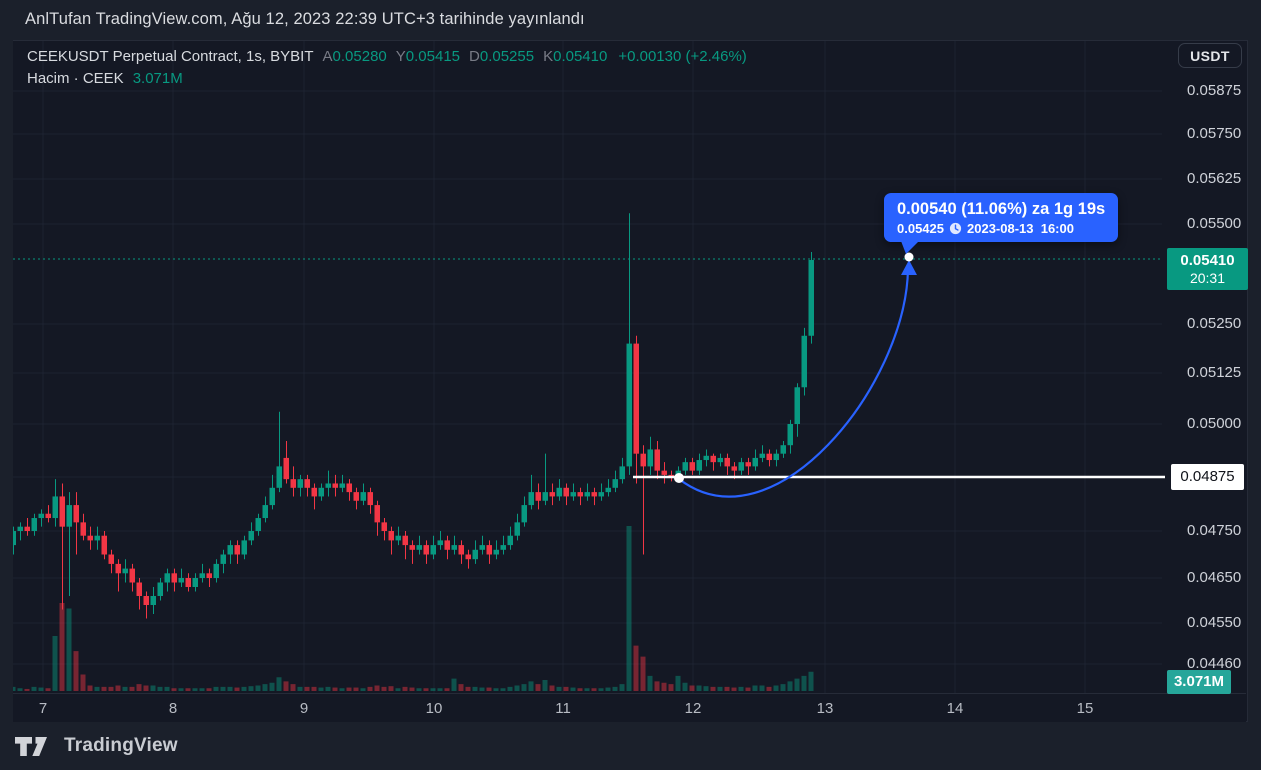  Describe the element at coordinates (304, 708) in the screenshot. I see `time-tick-label: 9` at that location.